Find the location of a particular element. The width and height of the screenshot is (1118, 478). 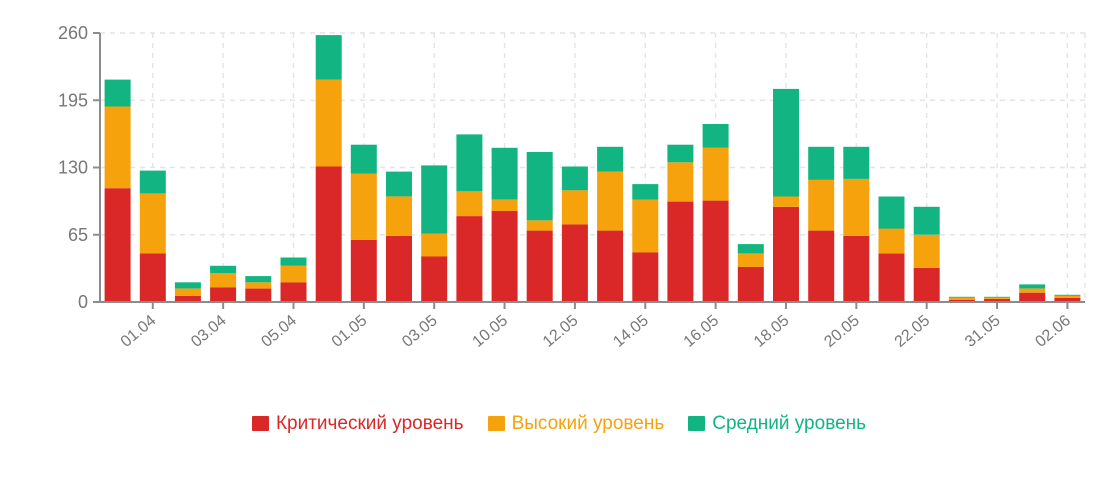

legend-item-critical: Критический уровень is located at coordinates (357, 423).